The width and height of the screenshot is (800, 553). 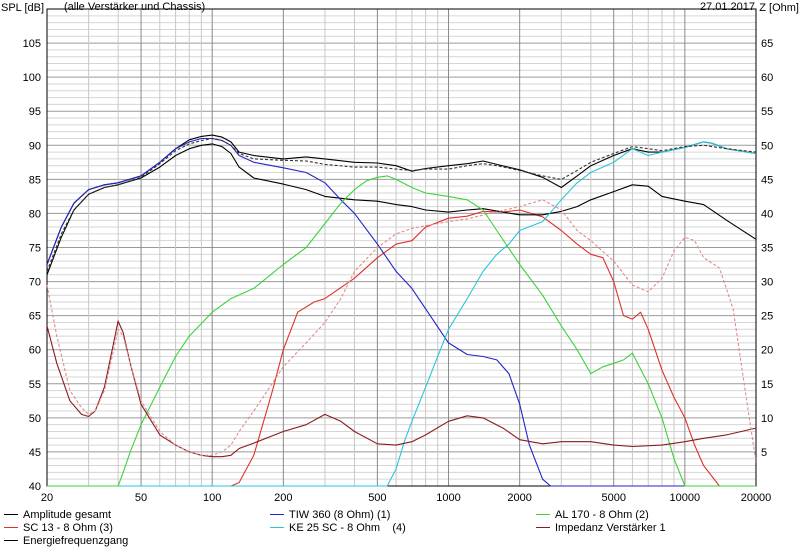 What do you see at coordinates (22, 8) in the screenshot?
I see `y-axis-title: SPL [dB]` at bounding box center [22, 8].